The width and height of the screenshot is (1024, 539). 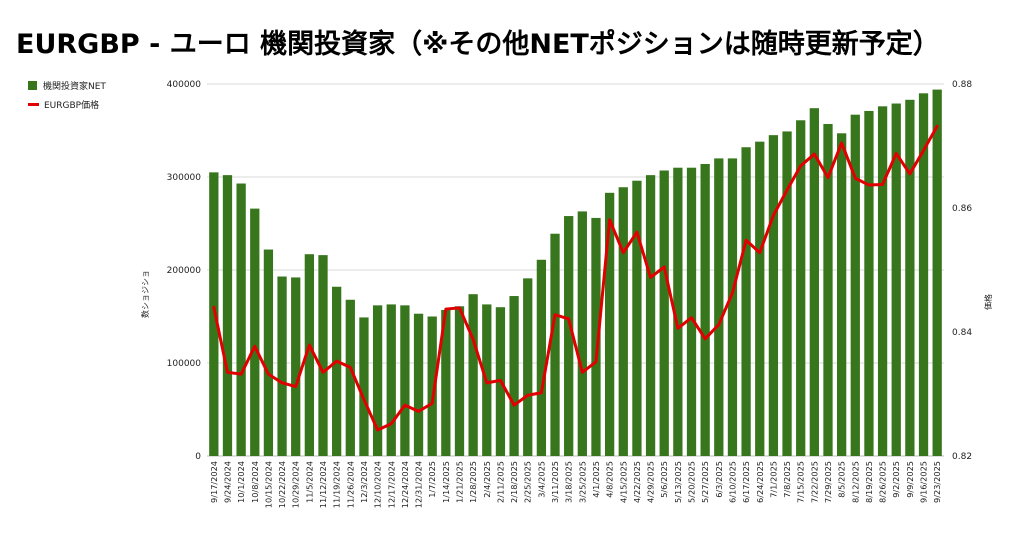 I want to click on x-tick-label: 9/24/2024, so click(x=227, y=482).